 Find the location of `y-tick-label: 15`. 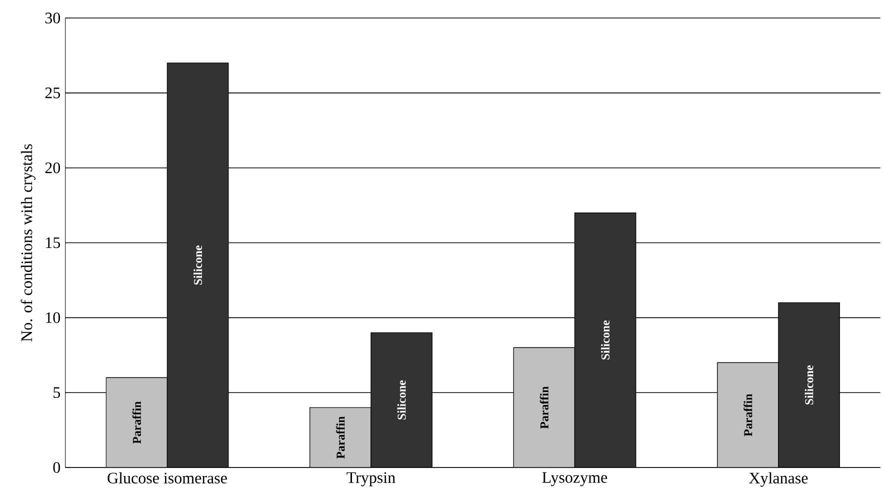

y-tick-label: 15 is located at coordinates (53, 242).